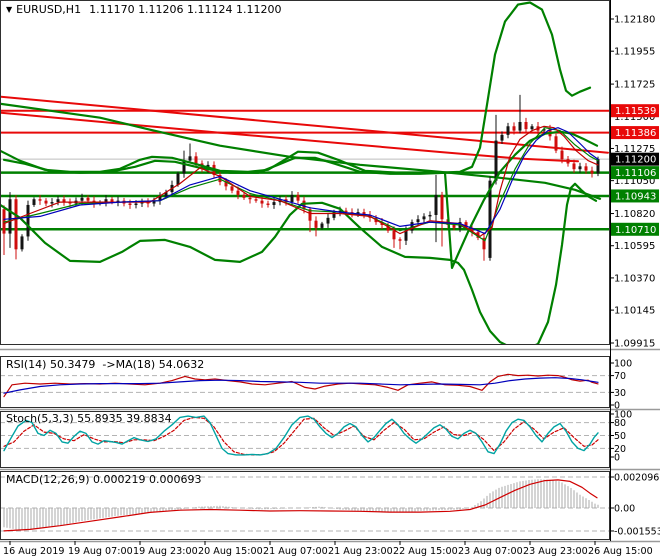 The width and height of the screenshot is (660, 560). Describe the element at coordinates (295, 551) in the screenshot. I see `time-label: 21 Aug 07:00` at that location.